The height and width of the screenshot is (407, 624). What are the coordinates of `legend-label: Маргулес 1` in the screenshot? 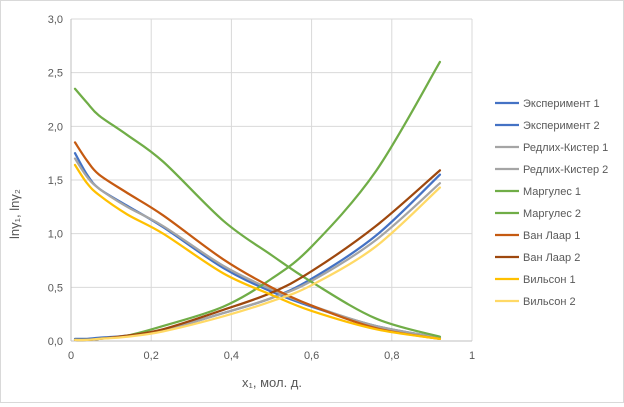 It's located at (552, 192).